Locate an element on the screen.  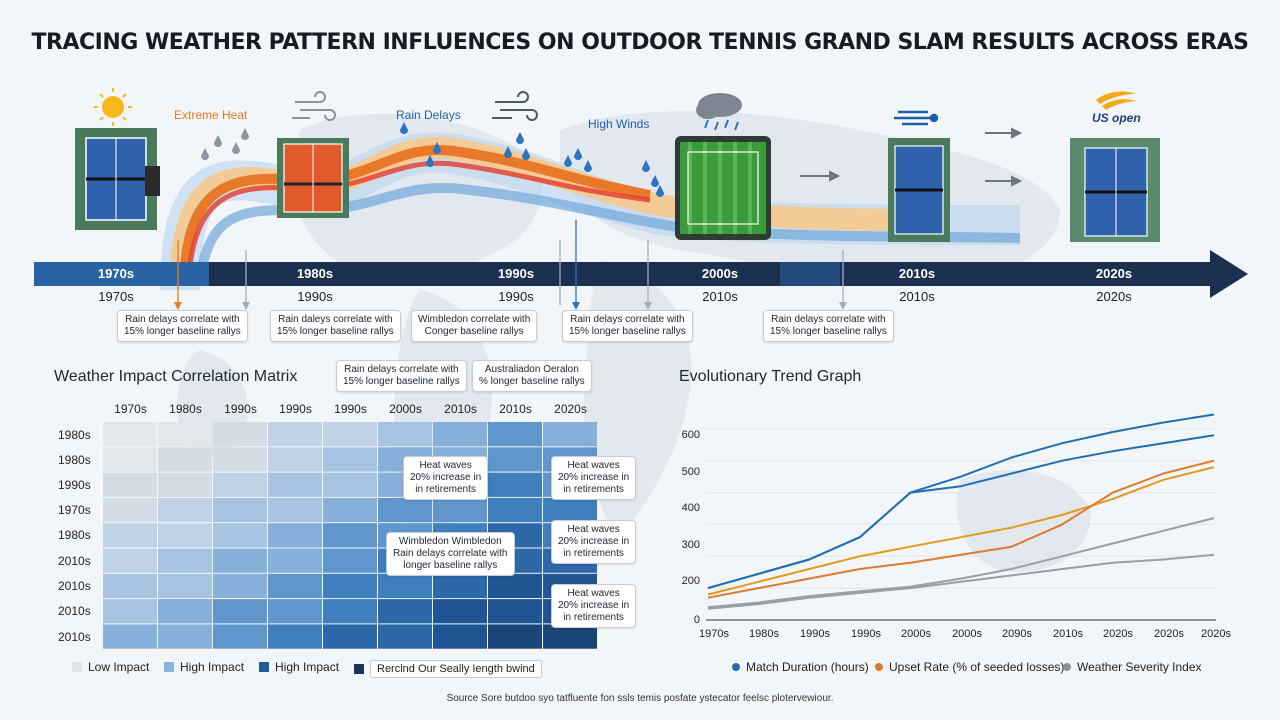
x-tick-label: 2000s is located at coordinates (967, 634).